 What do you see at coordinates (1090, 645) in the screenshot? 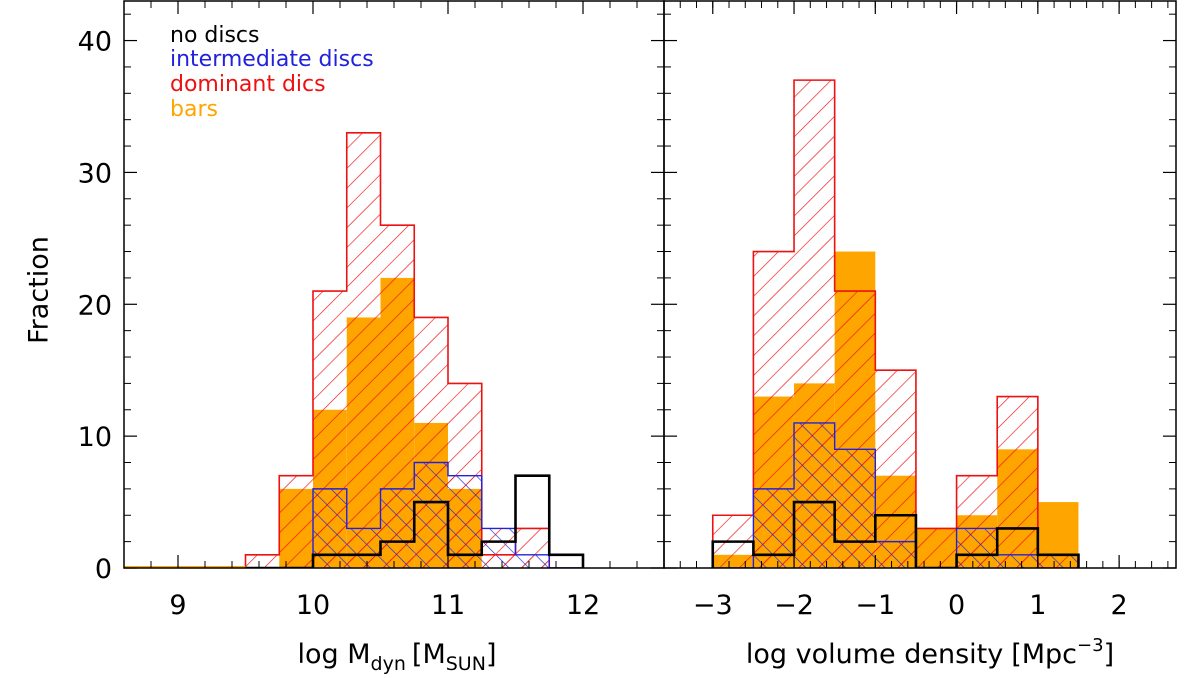
I see `density-xlabel-sup: −3` at bounding box center [1090, 645].